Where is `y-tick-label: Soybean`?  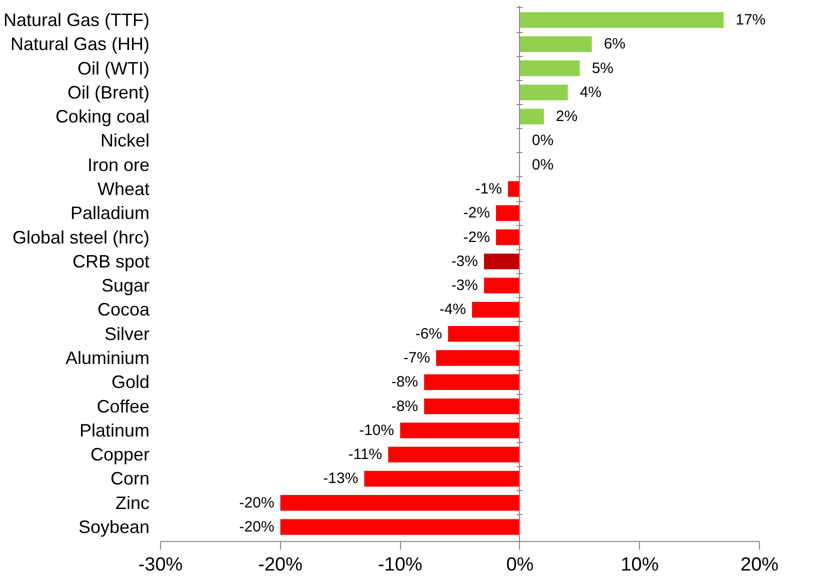 y-tick-label: Soybean is located at coordinates (114, 527).